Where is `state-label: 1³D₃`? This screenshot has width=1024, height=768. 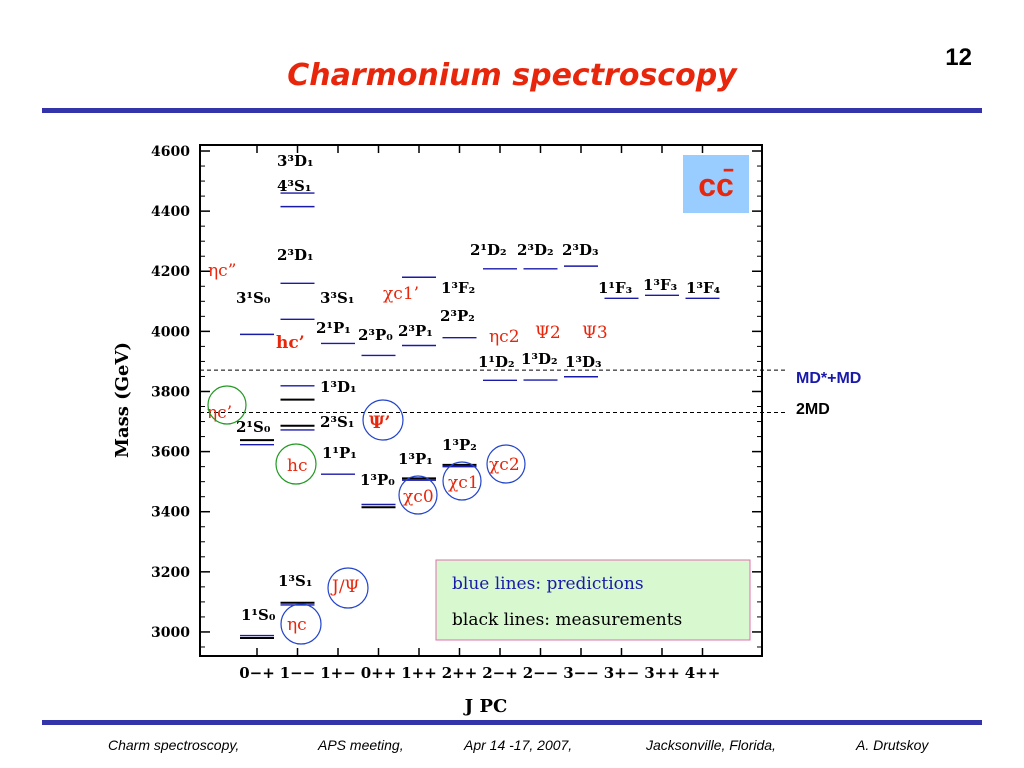 state-label: 1³D₃ is located at coordinates (583, 362).